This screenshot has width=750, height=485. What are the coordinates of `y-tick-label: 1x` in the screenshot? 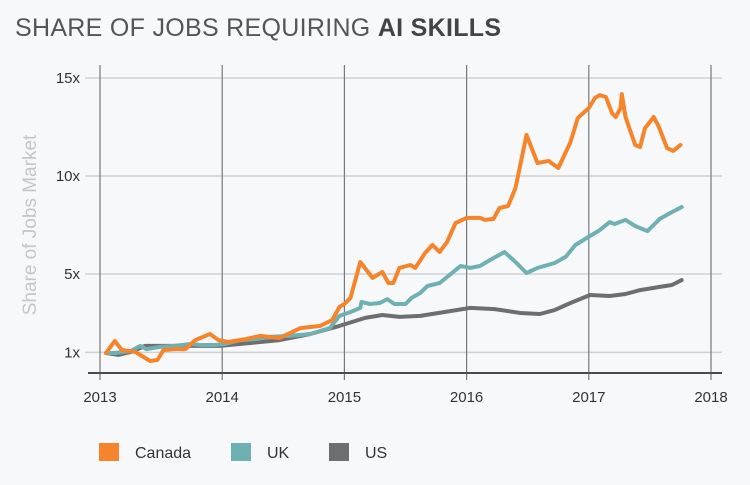 It's located at (72, 352).